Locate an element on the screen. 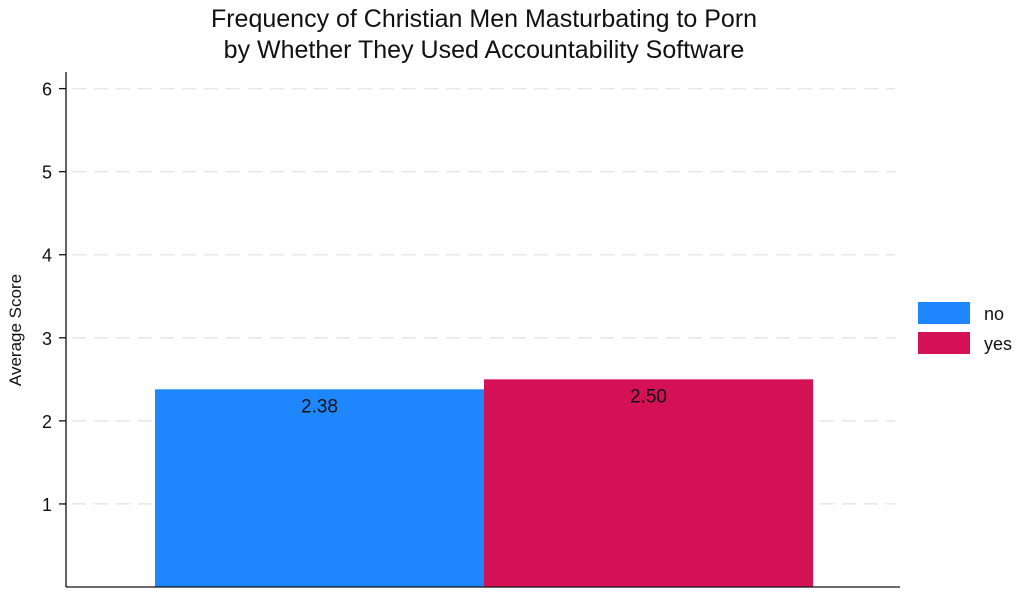 This screenshot has height=592, width=1019. data-label-yes: 2.50 is located at coordinates (648, 396).